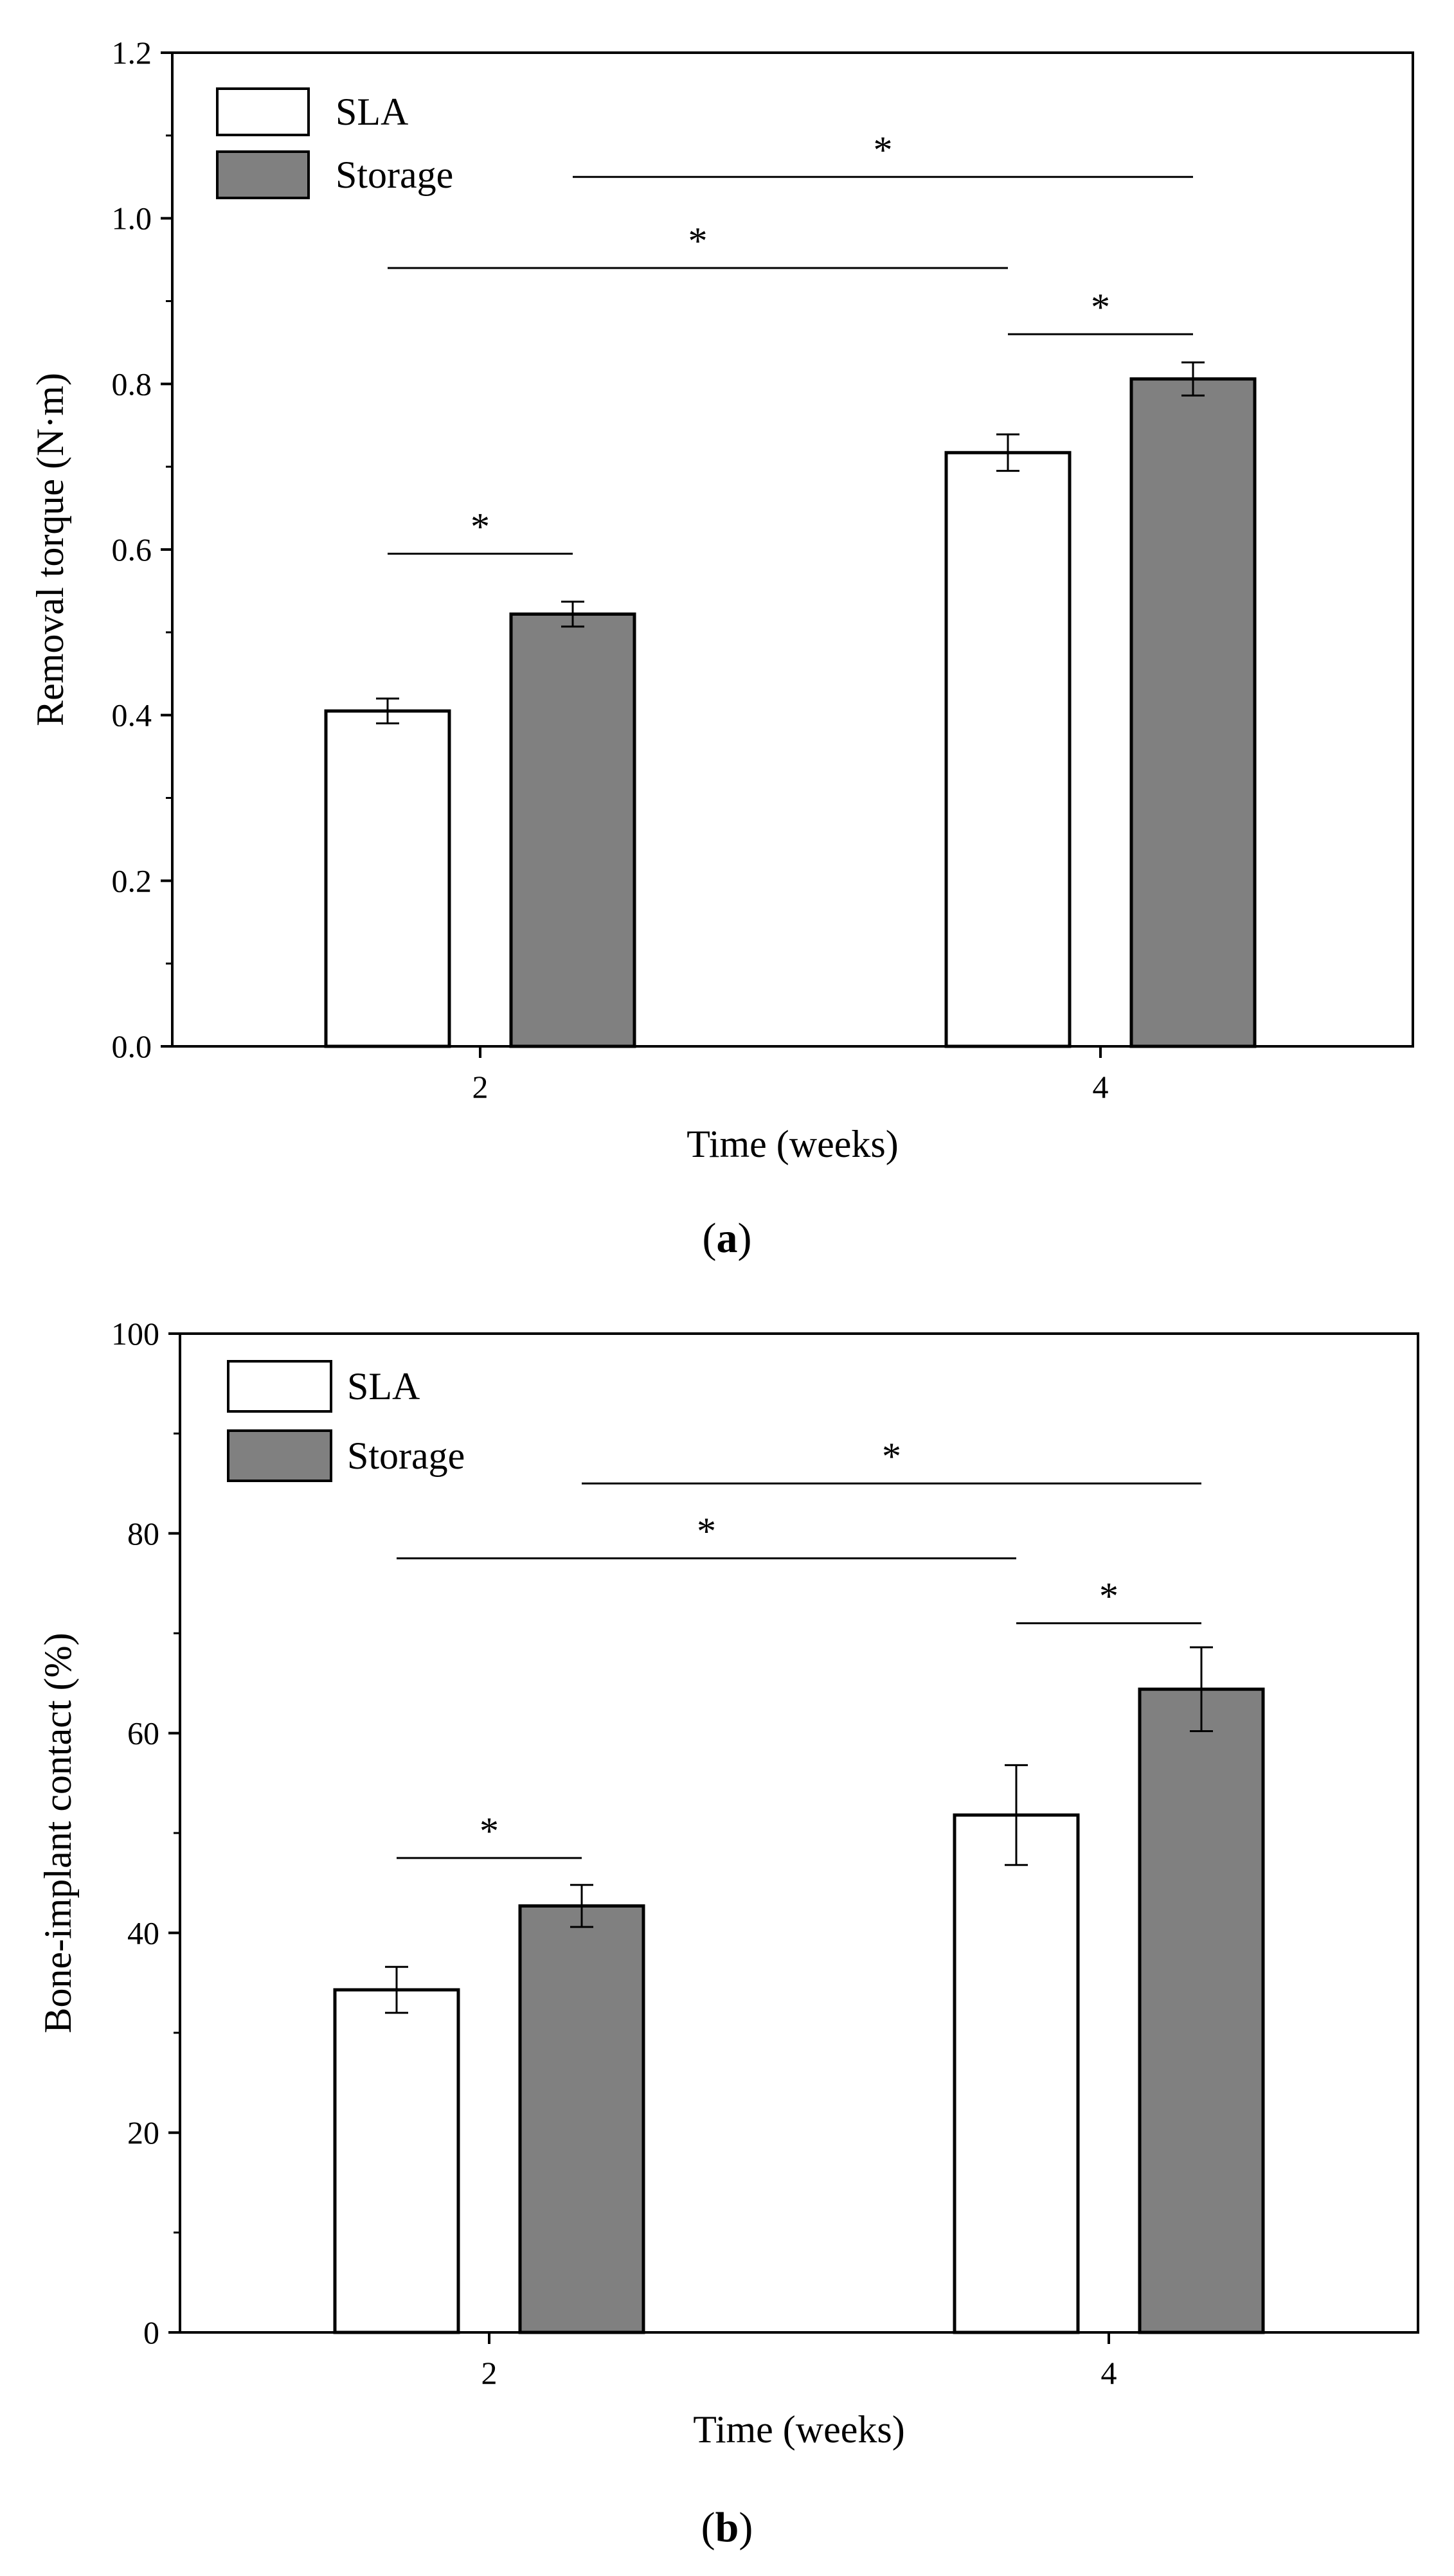  What do you see at coordinates (143, 1733) in the screenshot?
I see `y-tick-label: 60` at bounding box center [143, 1733].